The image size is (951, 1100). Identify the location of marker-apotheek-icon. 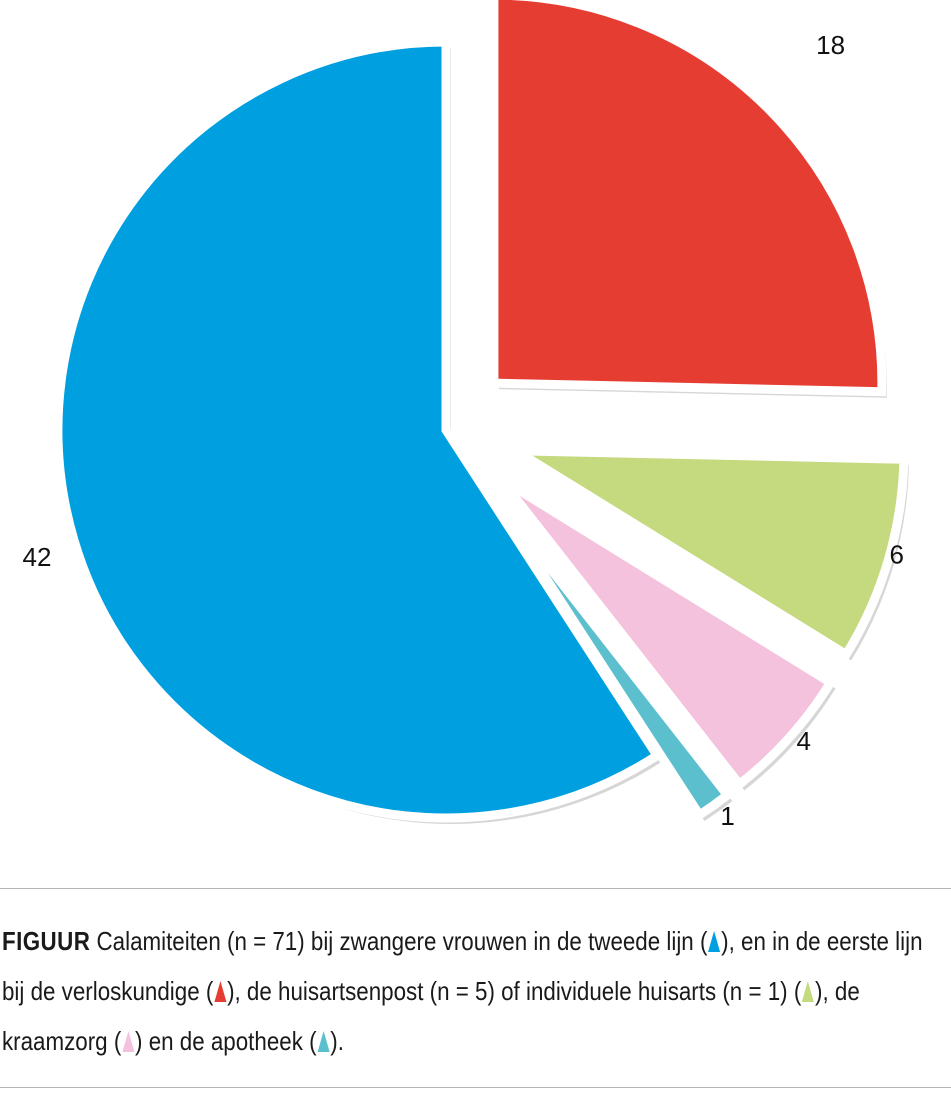
(323, 1041).